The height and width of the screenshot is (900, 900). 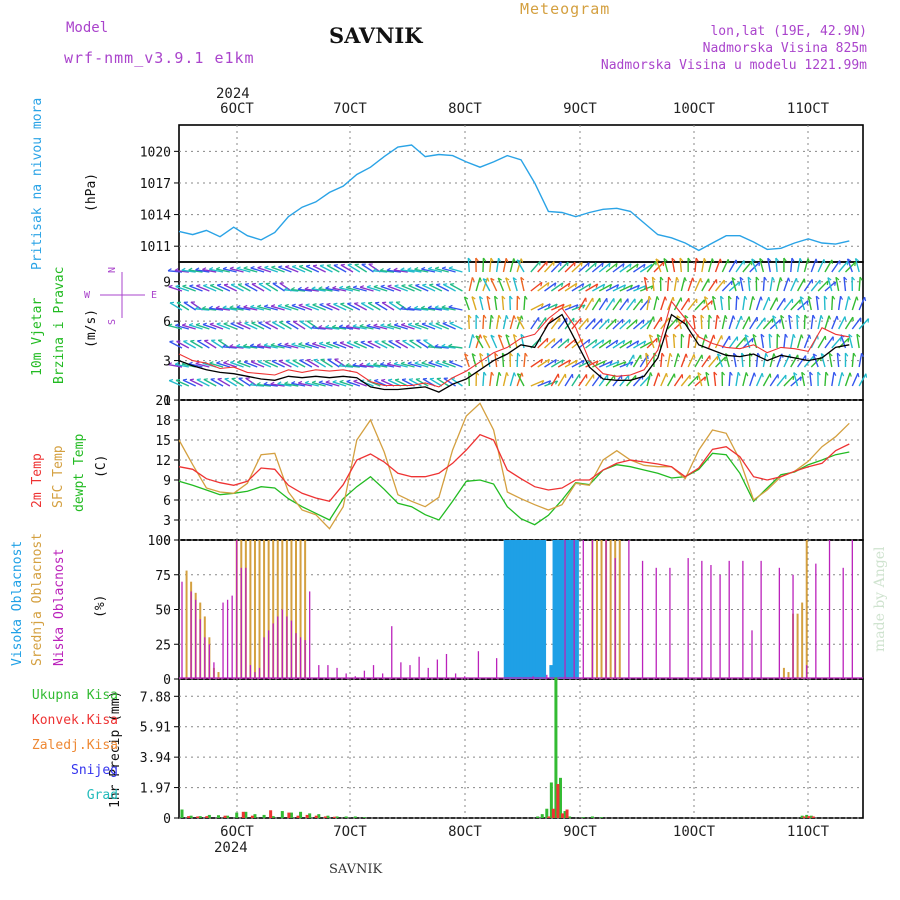 What do you see at coordinates (289, 815) in the screenshot?
I see `precip-convective-bar` at bounding box center [289, 815].